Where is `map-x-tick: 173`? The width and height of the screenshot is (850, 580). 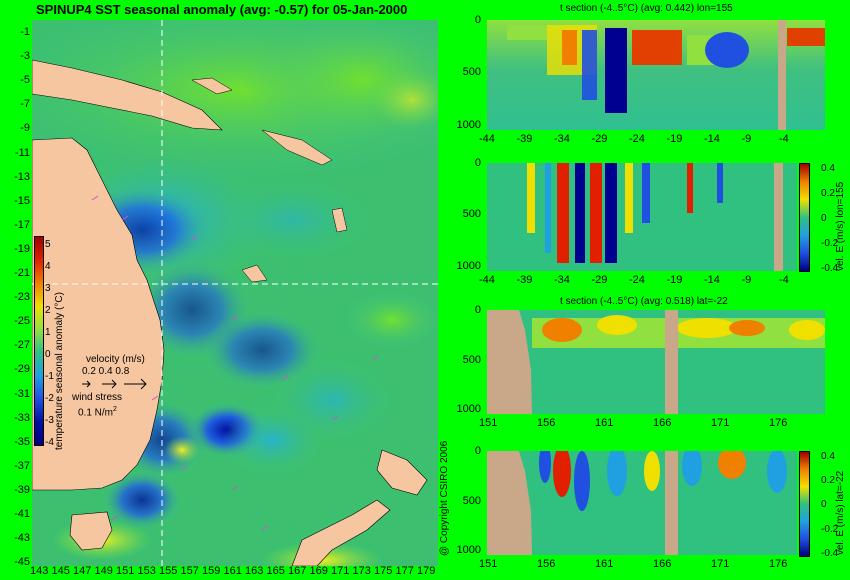 map-x-tick: 173 is located at coordinates (361, 571).